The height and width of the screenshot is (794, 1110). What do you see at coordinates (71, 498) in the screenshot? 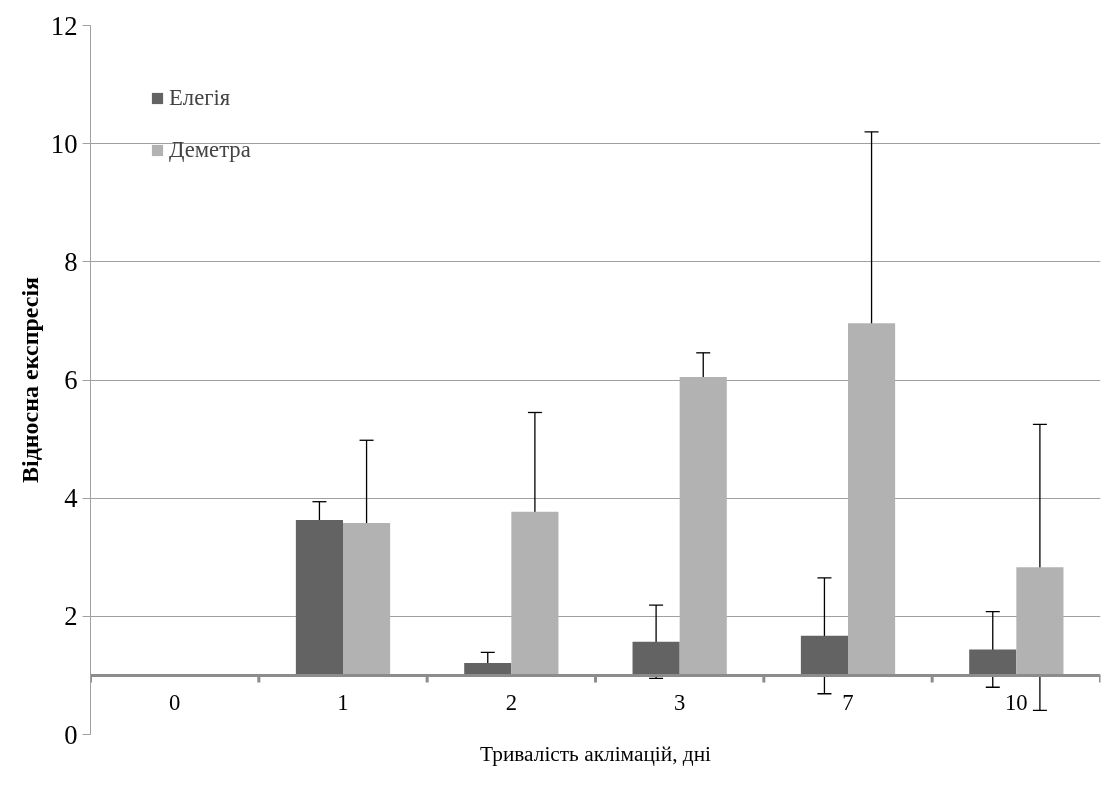
I see `y-tick-label: 4` at bounding box center [71, 498].